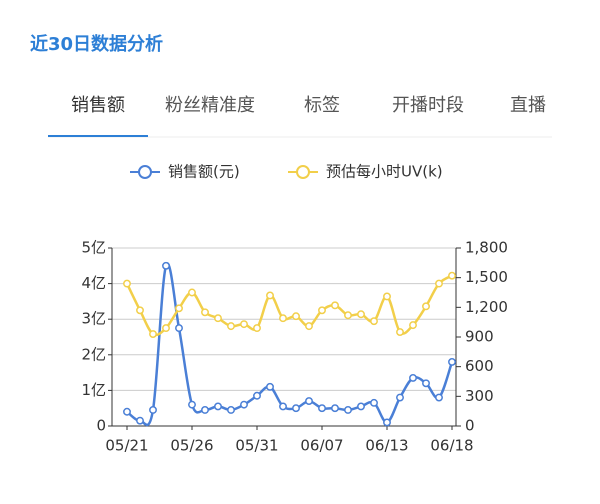  What do you see at coordinates (479, 337) in the screenshot?
I see `y2-tick-label: 900` at bounding box center [479, 337].